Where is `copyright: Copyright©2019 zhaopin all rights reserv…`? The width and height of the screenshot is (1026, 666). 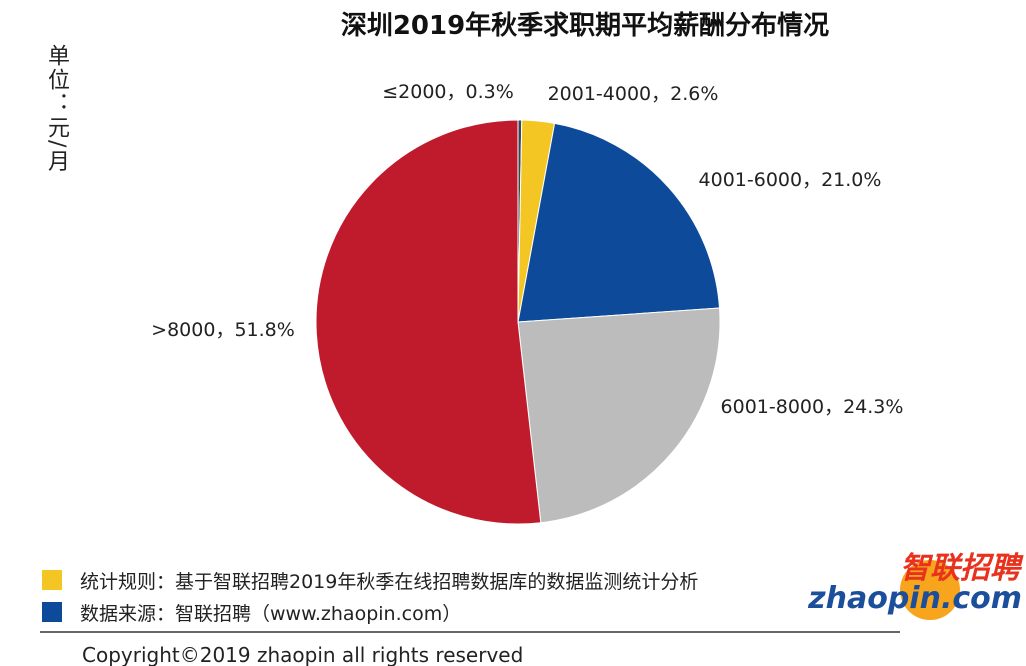
copyright: Copyright©2019 zhaopin all rights reserv… is located at coordinates (302, 654).